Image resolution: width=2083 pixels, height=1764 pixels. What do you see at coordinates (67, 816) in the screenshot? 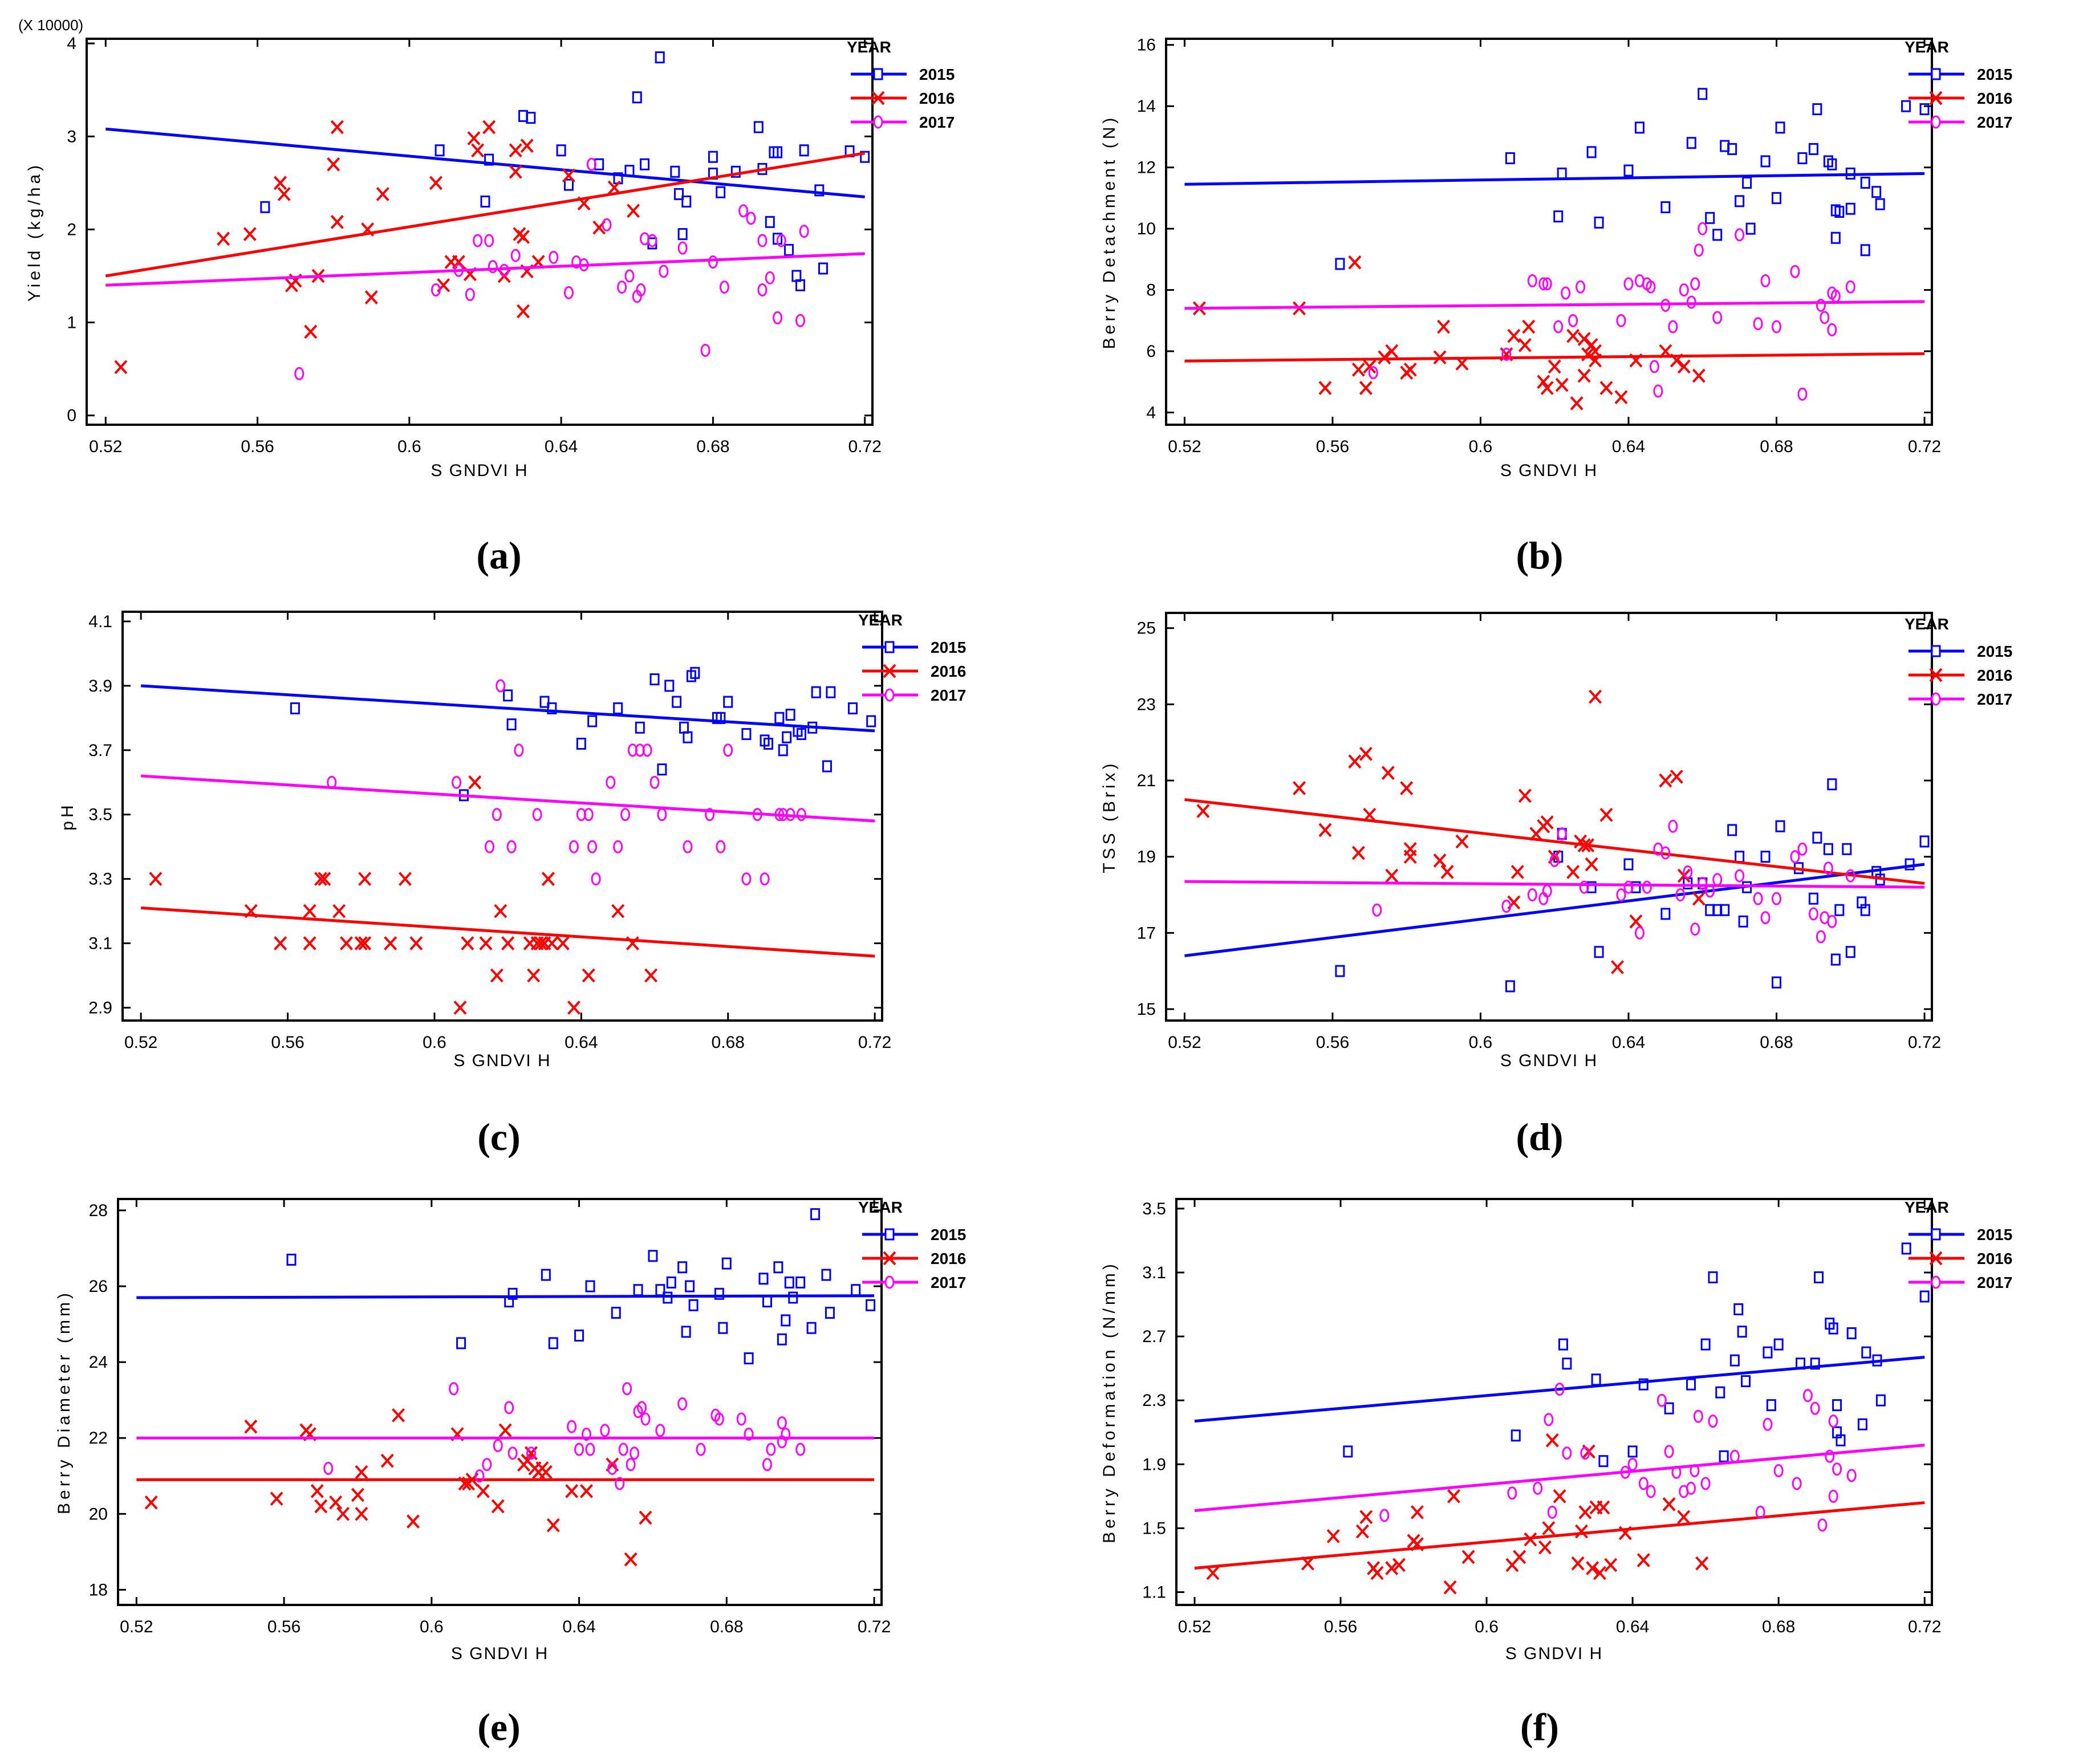
I see `y-axis-label: pH` at bounding box center [67, 816].